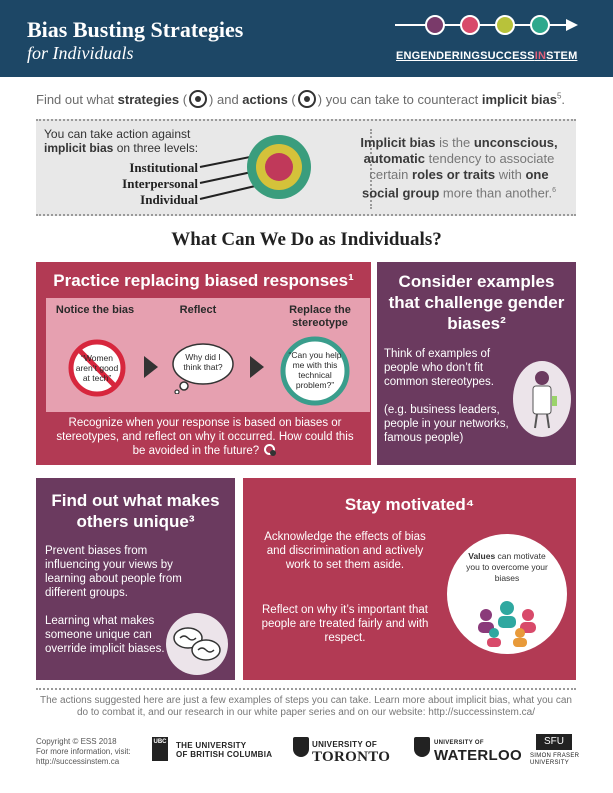 Image resolution: width=613 pixels, height=793 pixels. Describe the element at coordinates (95, 310) in the screenshot. I see `step-notice-label: Notice the bias` at that location.